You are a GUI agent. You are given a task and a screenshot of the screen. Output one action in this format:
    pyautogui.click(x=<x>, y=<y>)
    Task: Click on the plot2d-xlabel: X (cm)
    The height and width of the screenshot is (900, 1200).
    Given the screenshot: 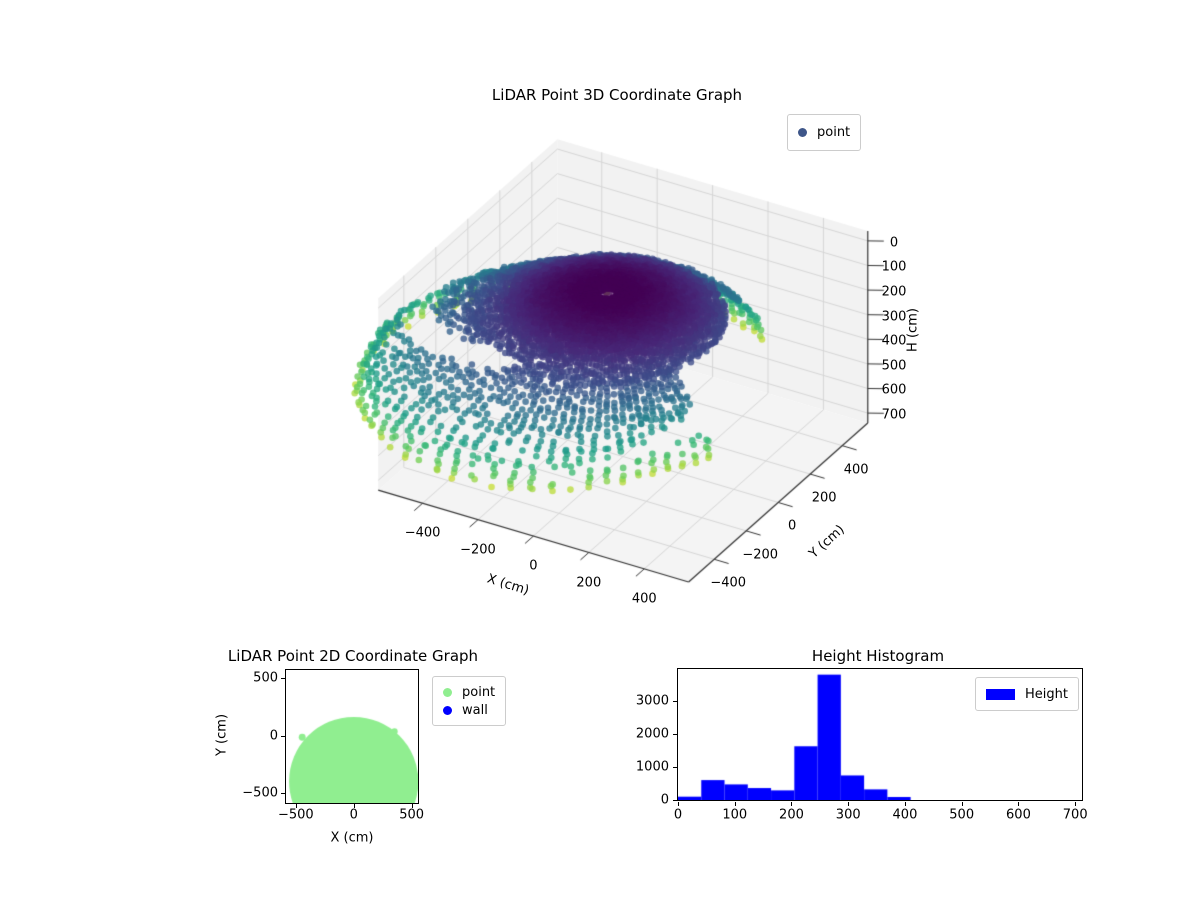 What is the action you would take?
    pyautogui.click(x=352, y=838)
    